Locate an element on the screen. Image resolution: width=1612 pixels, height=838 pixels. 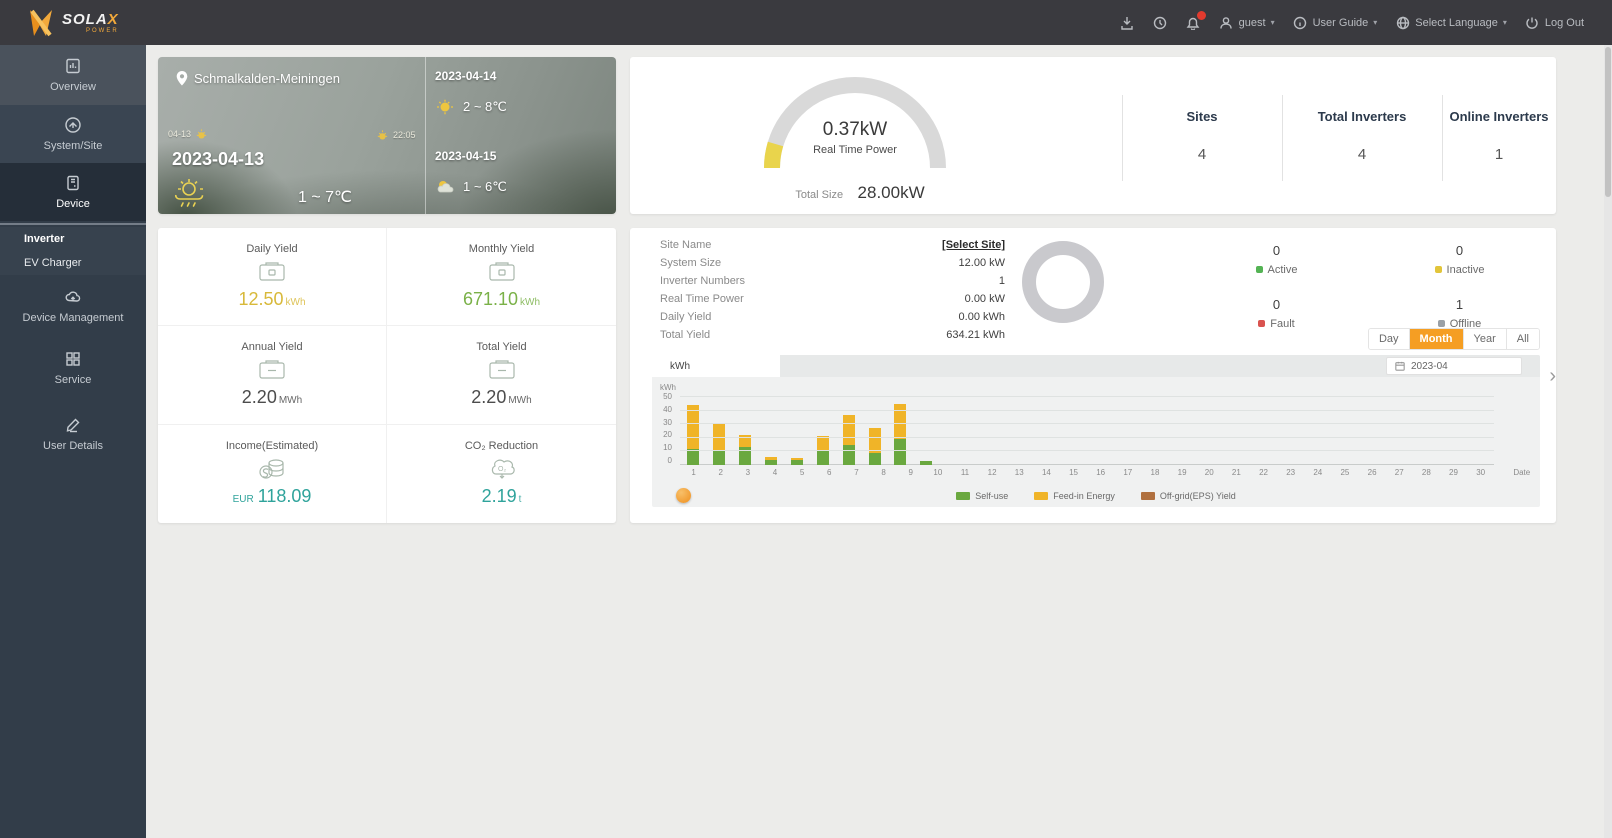
sidebar-item-label: Device is located at coordinates (73, 204).